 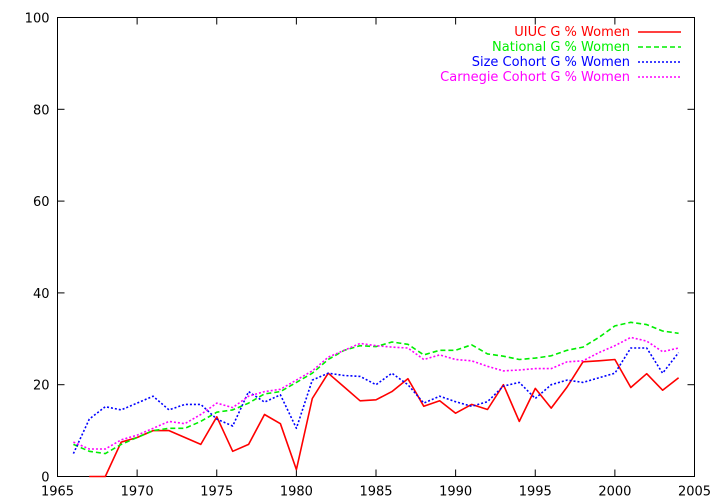 I want to click on x-tick-label: 1965, so click(x=57, y=492).